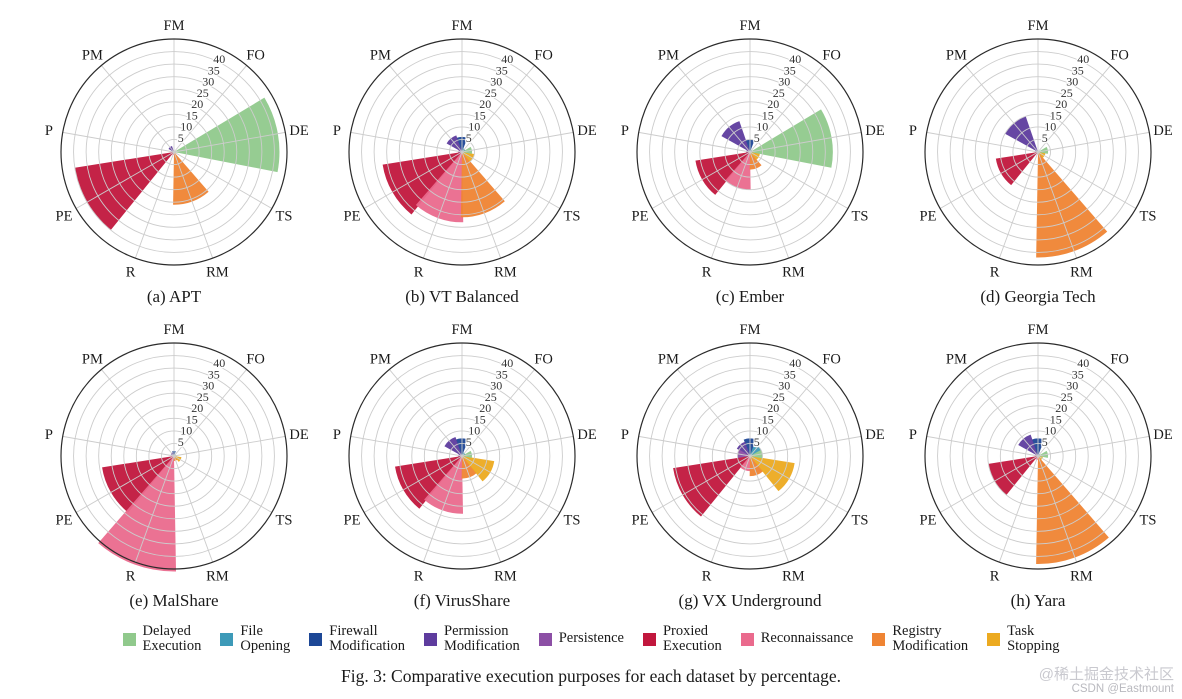  Describe the element at coordinates (430, 639) in the screenshot. I see `legend-swatch-permission_modification` at that location.